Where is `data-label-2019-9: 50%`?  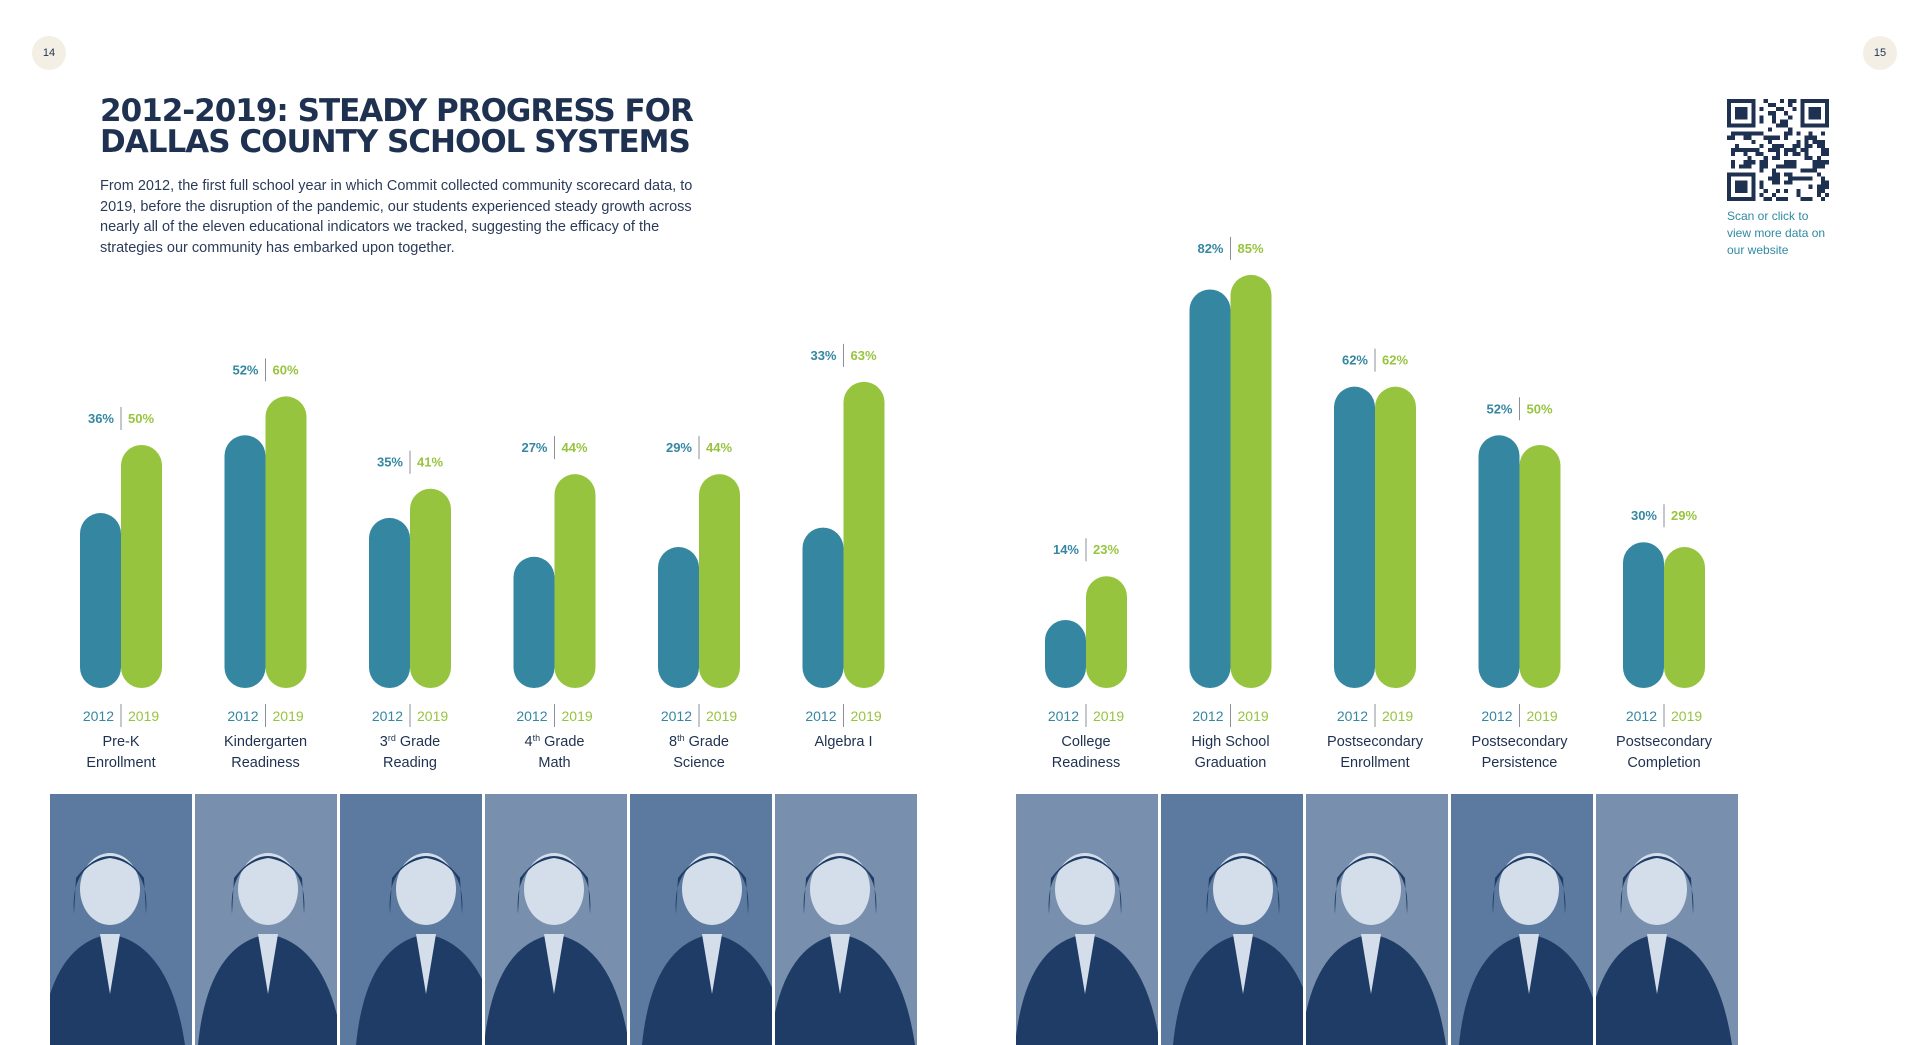 data-label-2019-9: 50% is located at coordinates (1540, 408).